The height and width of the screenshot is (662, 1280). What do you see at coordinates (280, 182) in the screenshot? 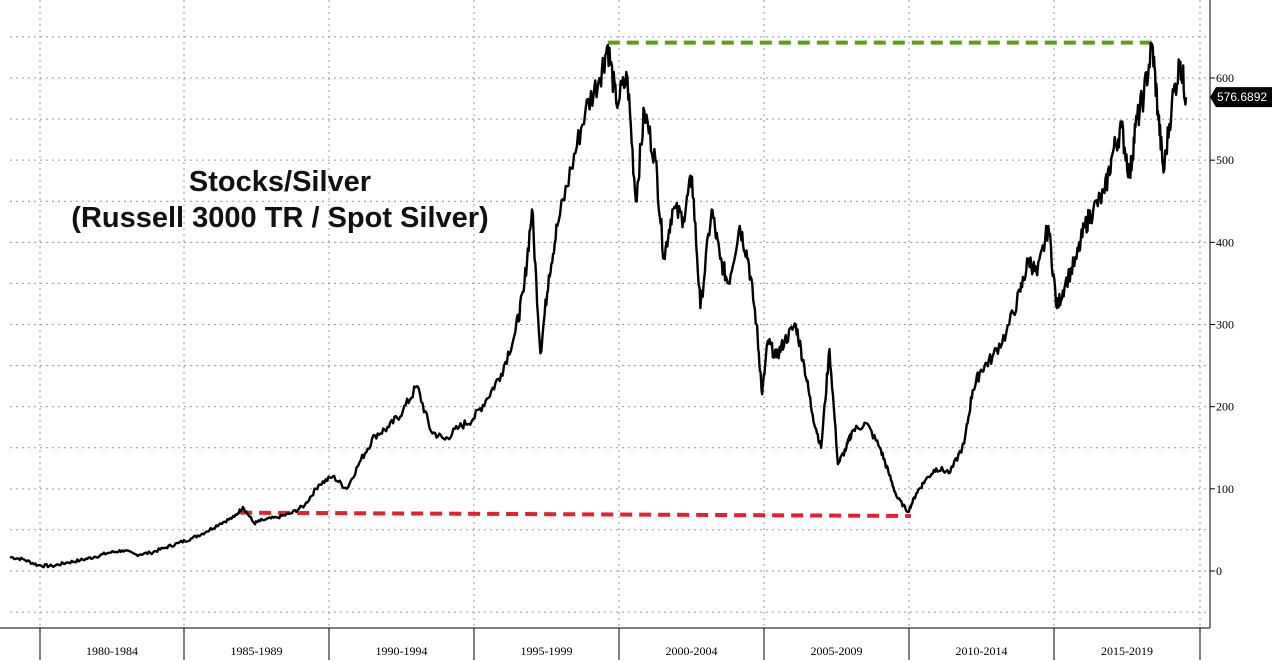
I see `chart-title: Stocks/Silver` at bounding box center [280, 182].